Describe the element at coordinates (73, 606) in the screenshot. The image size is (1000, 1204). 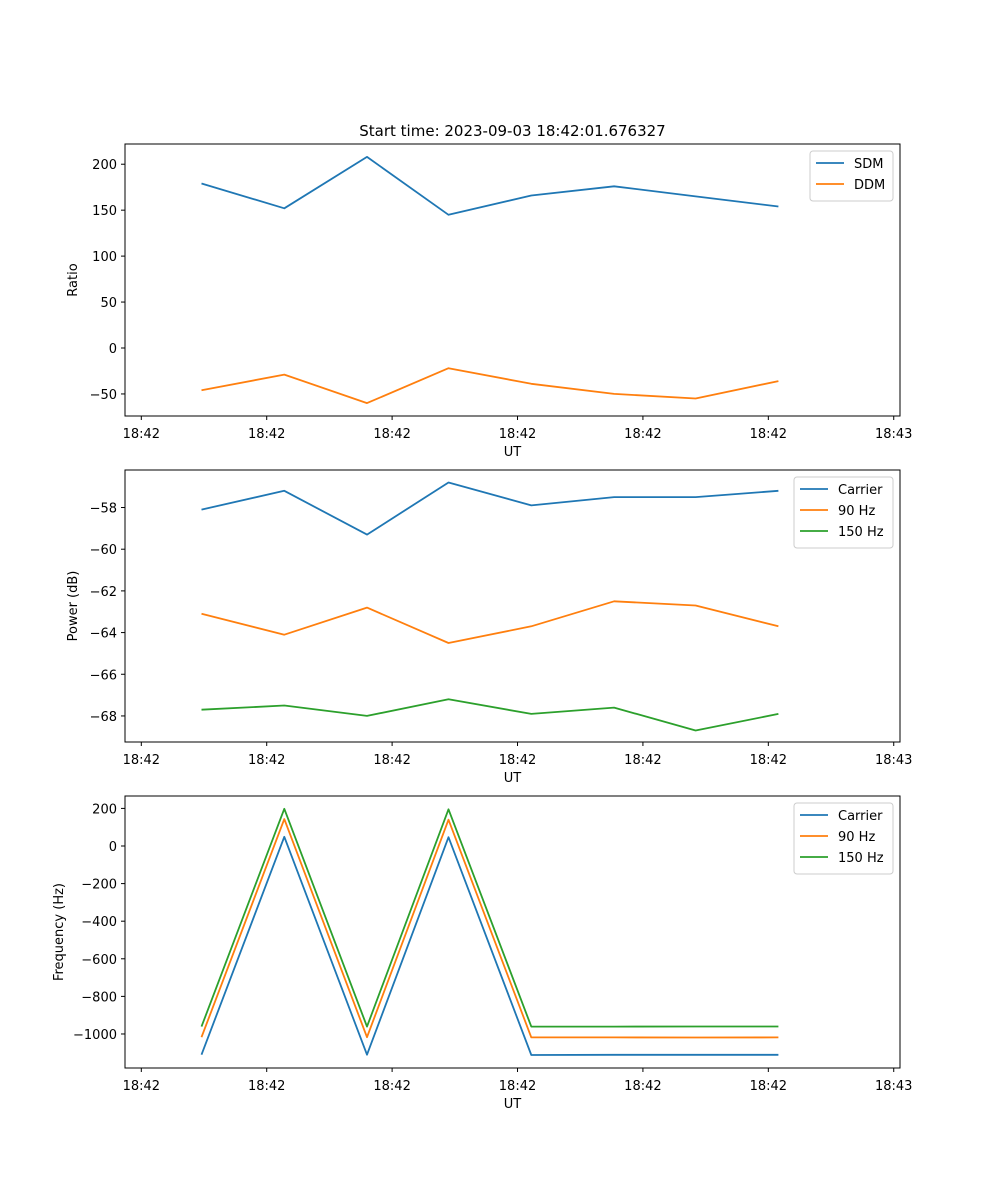
I see `y-axis-label: Power (dB)` at that location.